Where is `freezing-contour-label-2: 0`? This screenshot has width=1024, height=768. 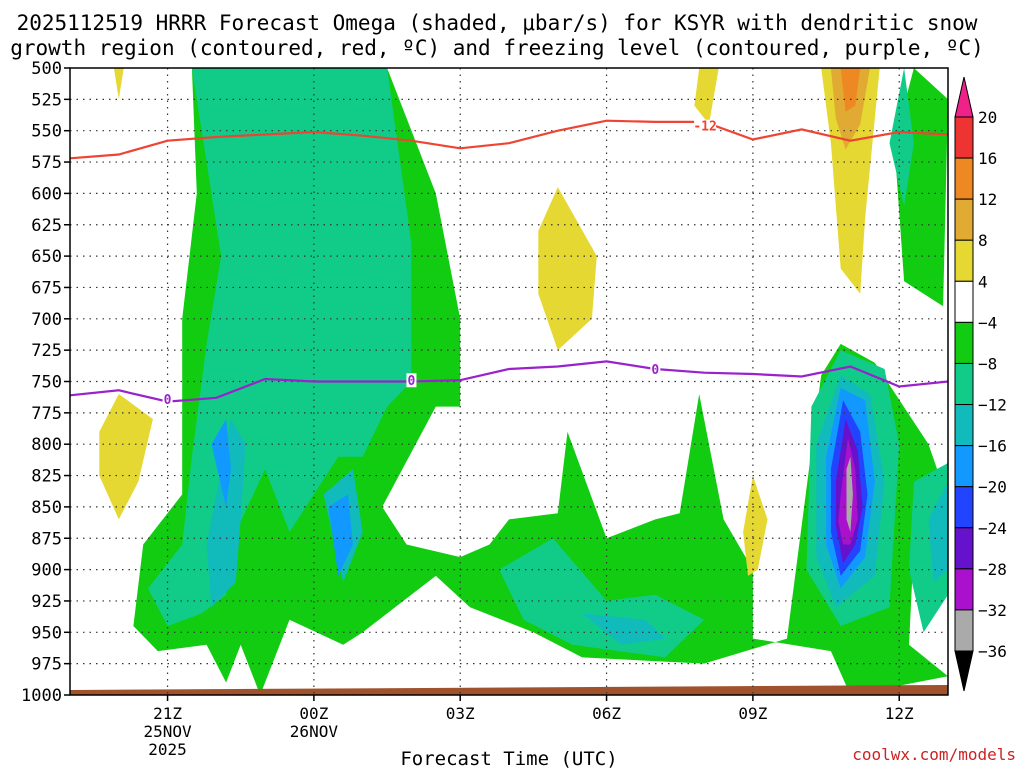
freezing-contour-label-2: 0 is located at coordinates (655, 370).